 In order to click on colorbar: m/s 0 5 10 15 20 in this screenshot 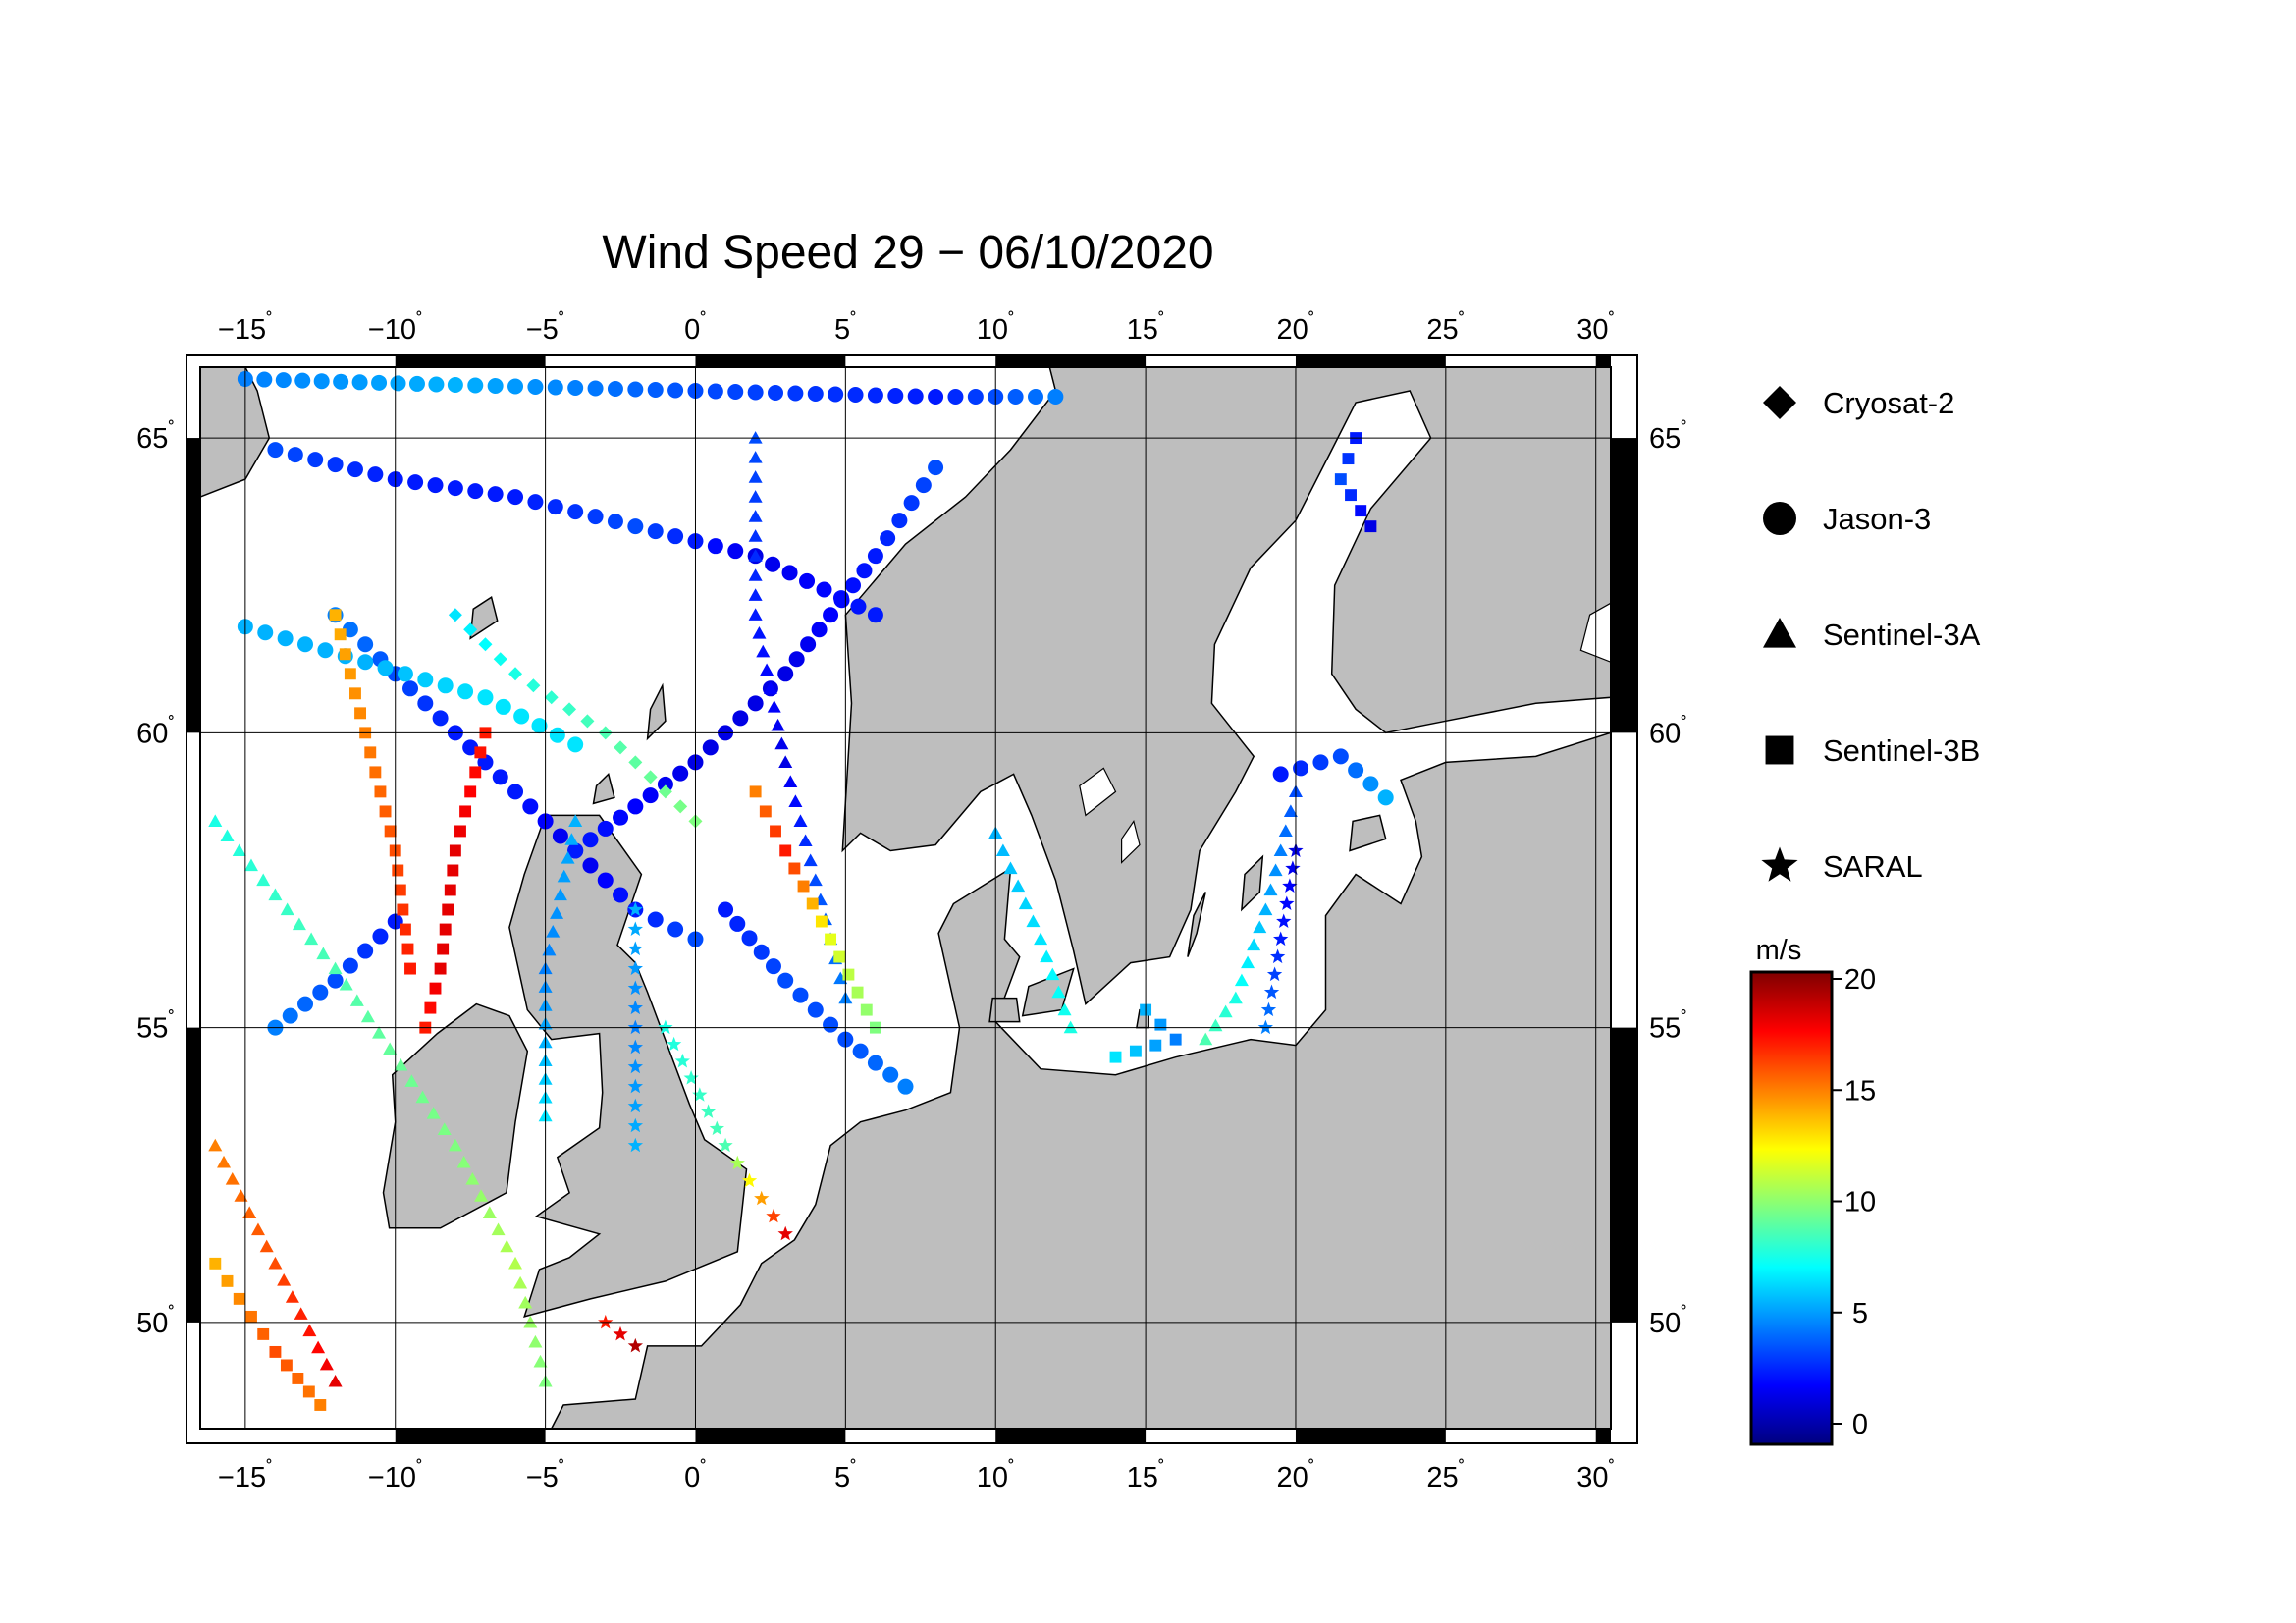, I will do `click(1813, 1190)`.